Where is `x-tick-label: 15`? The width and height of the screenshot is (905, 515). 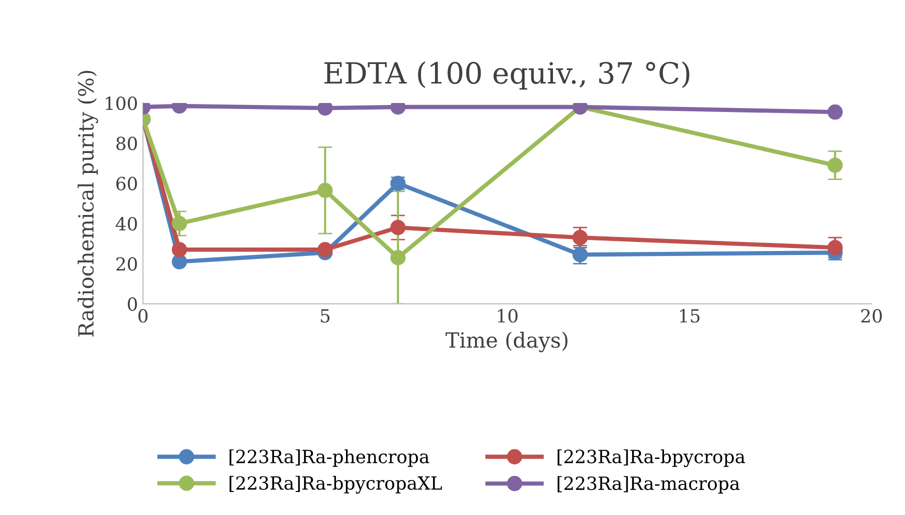
x-tick-label: 15 is located at coordinates (690, 316).